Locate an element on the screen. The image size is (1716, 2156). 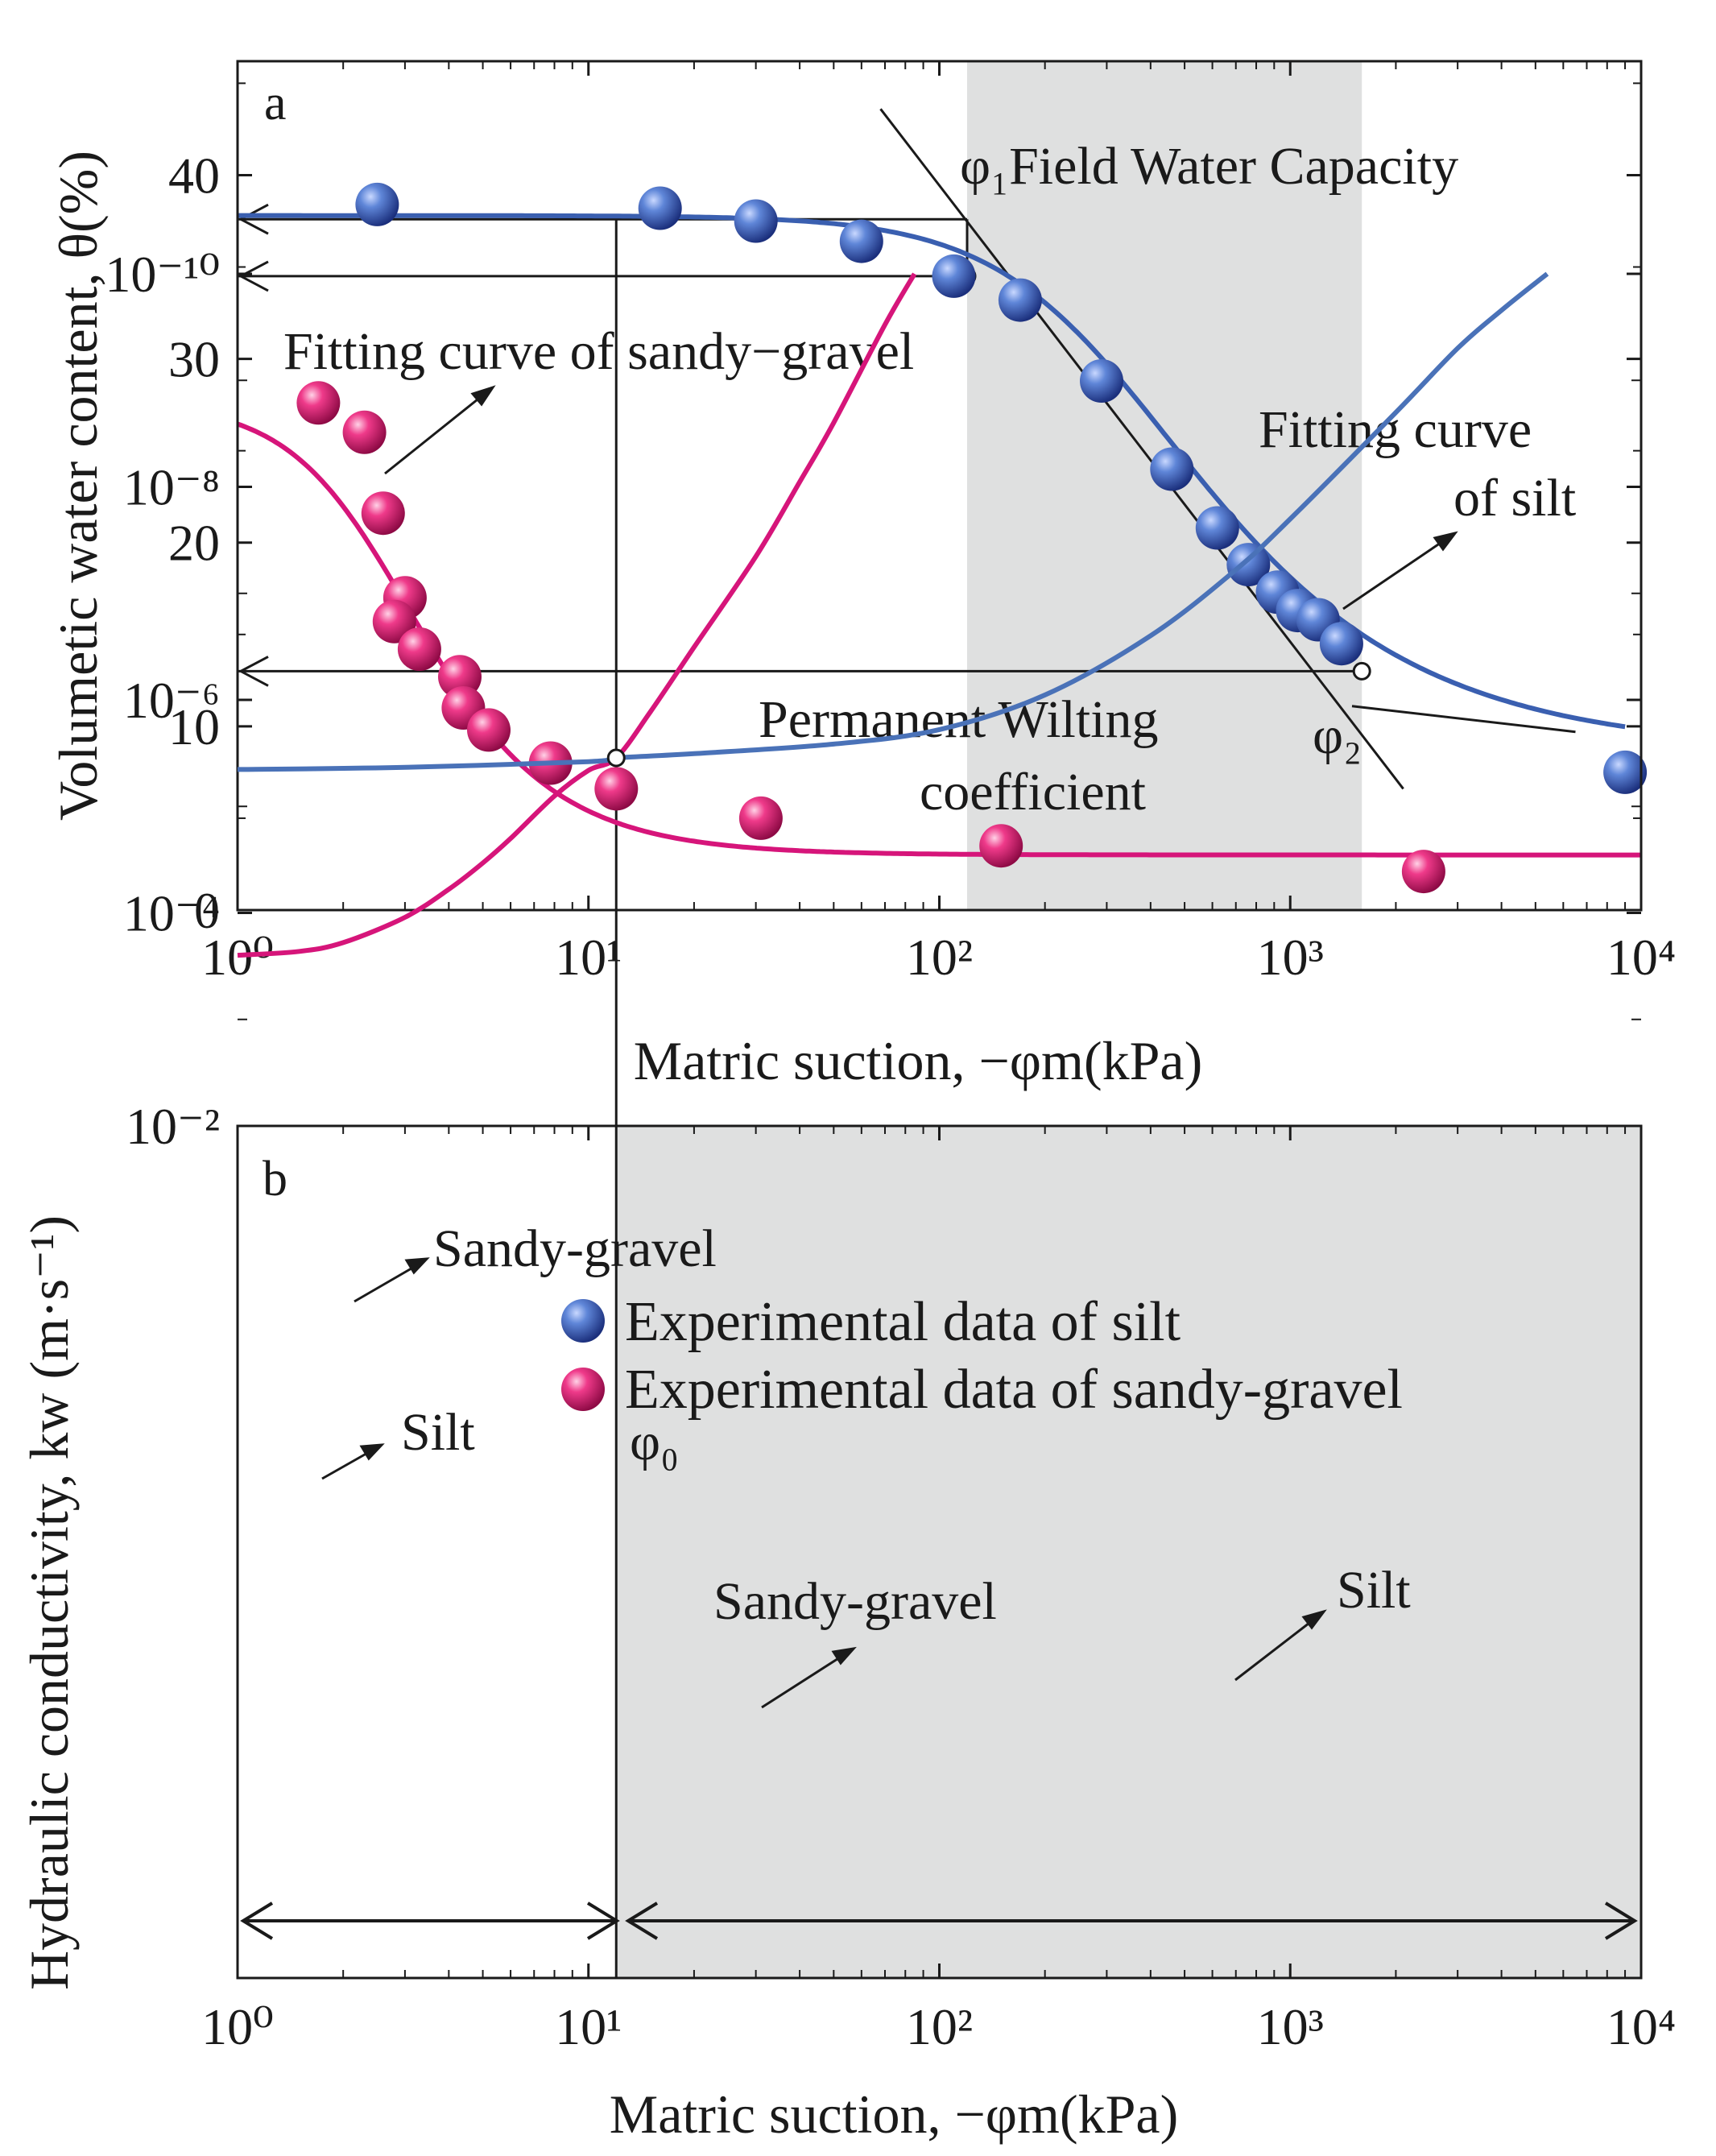
legend-silt-marker is located at coordinates (583, 1321).